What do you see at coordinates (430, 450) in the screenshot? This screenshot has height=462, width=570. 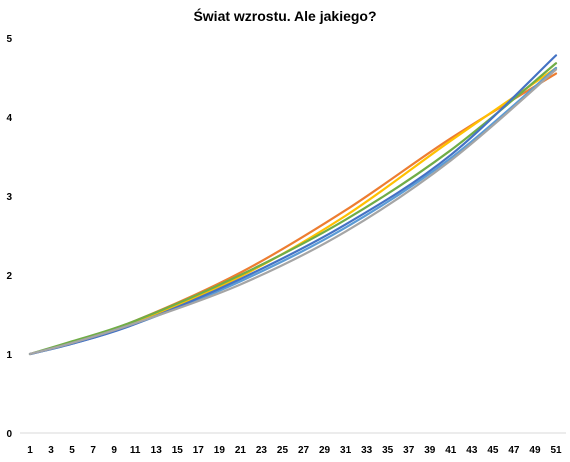 I see `x-tick-label: 39` at bounding box center [430, 450].